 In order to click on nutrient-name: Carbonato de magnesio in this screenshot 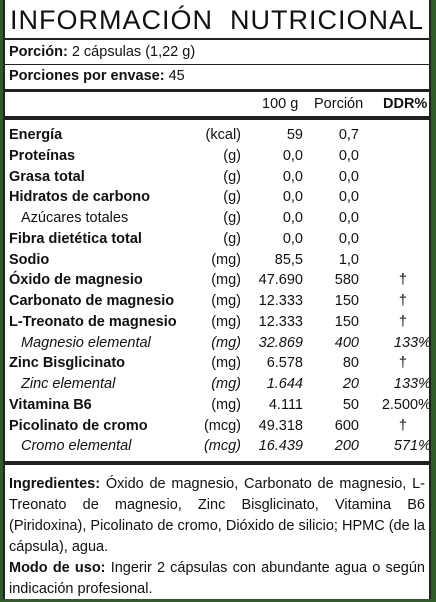, I will do `click(92, 301)`.